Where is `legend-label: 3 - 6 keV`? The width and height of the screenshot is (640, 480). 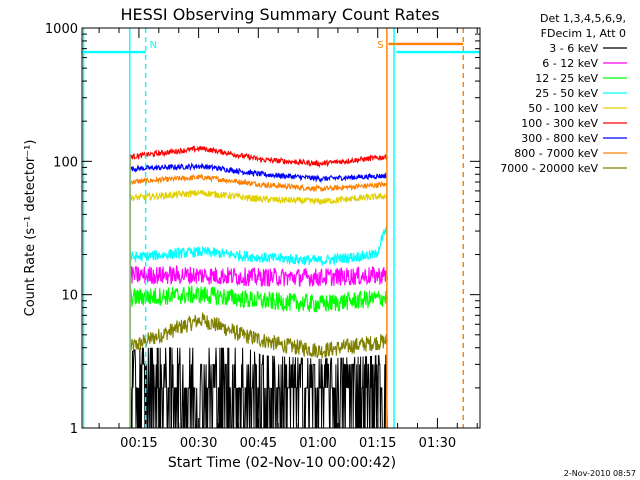 legend-label: 3 - 6 keV is located at coordinates (573, 48).